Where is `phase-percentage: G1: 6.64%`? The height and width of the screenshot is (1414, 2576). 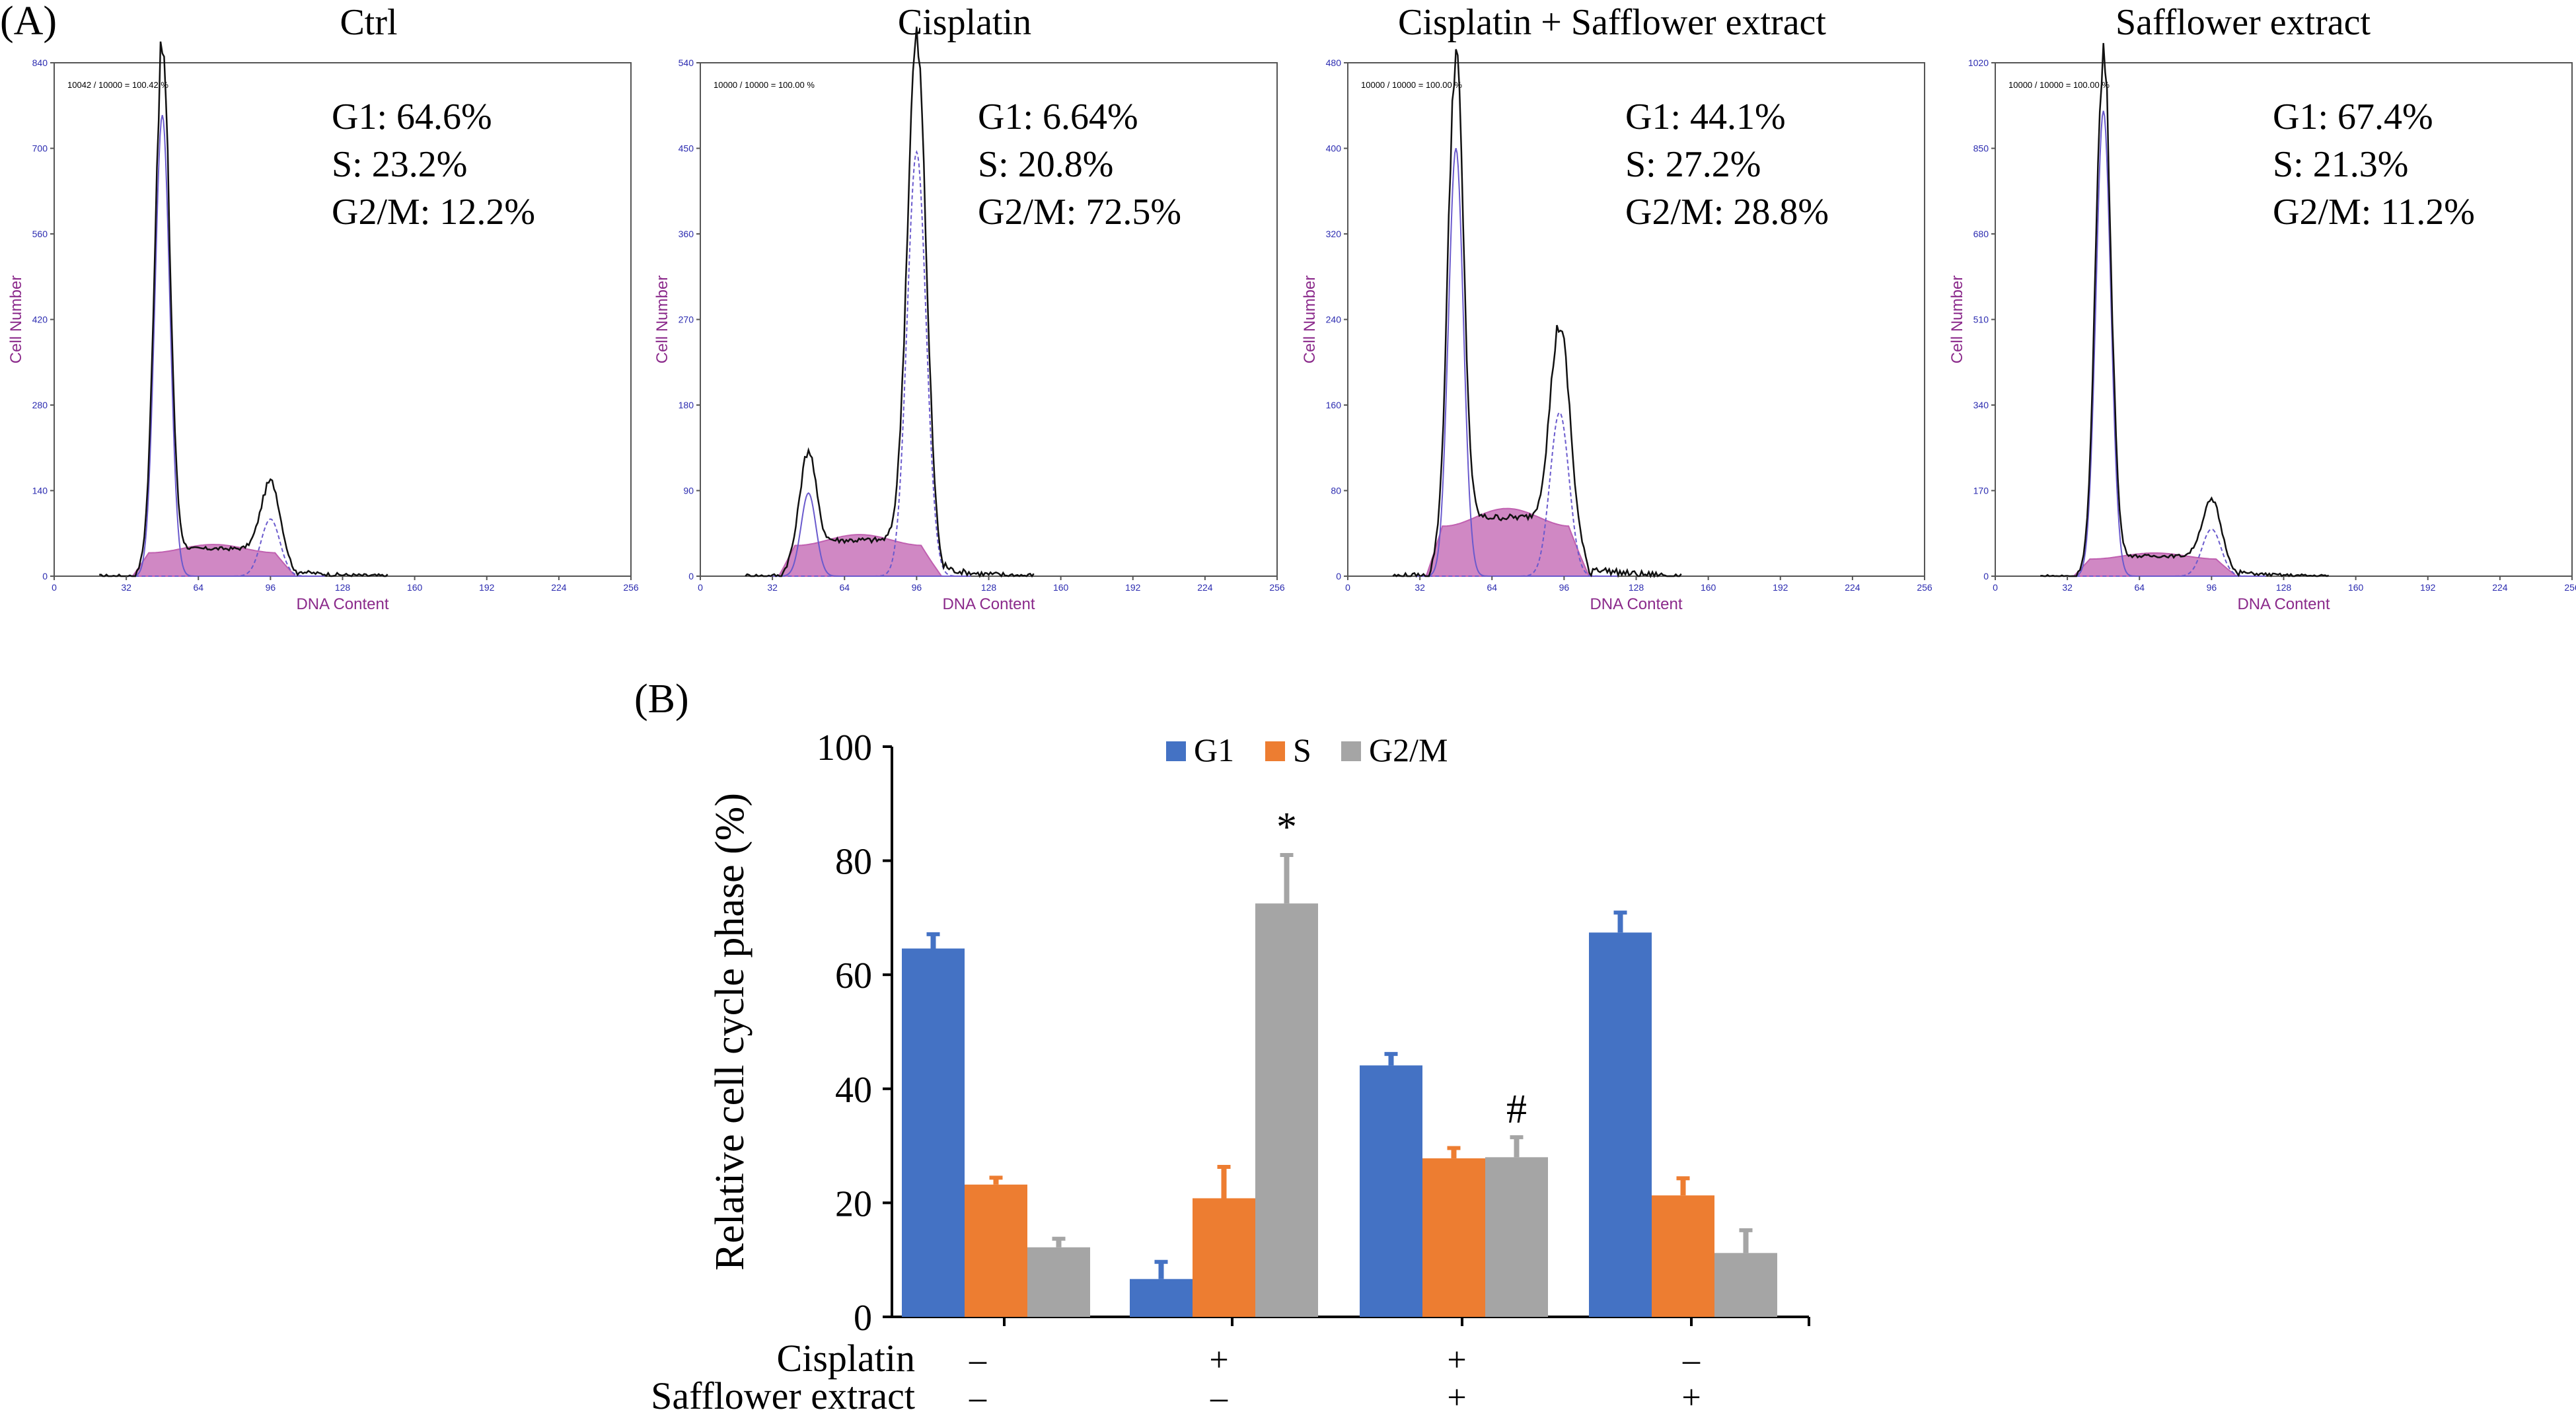
phase-percentage: G1: 6.64% is located at coordinates (1058, 117).